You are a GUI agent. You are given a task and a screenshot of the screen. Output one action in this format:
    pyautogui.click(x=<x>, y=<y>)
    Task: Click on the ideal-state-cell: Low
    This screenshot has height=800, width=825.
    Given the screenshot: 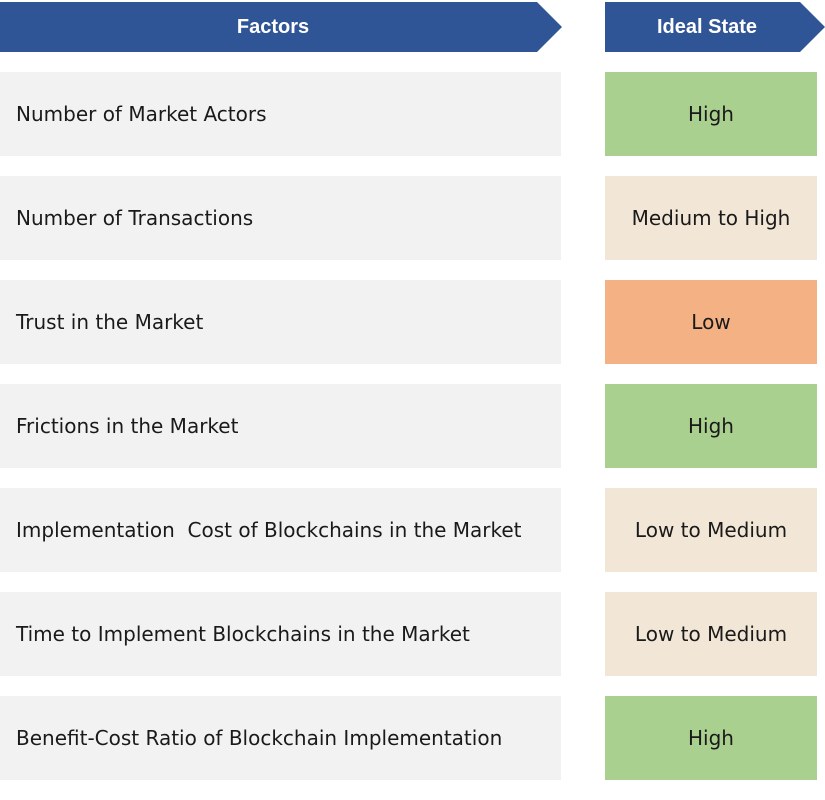 What is the action you would take?
    pyautogui.click(x=711, y=322)
    